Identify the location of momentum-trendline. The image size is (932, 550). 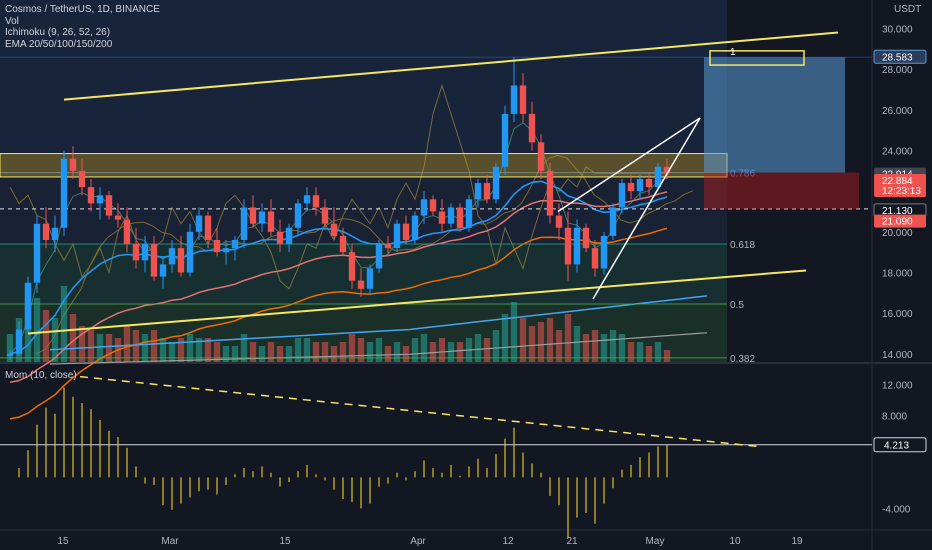
(418, 411).